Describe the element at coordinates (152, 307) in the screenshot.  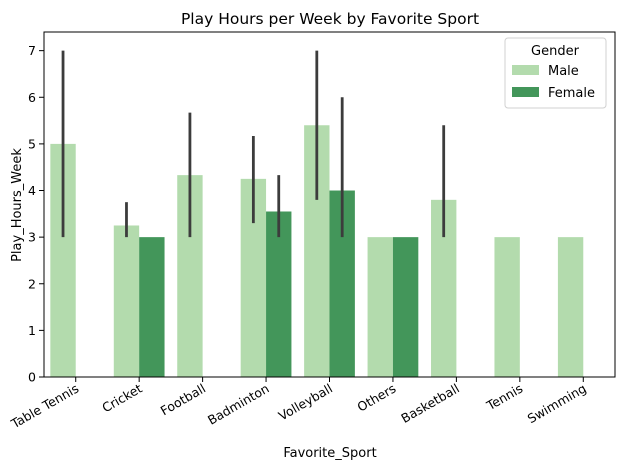
I see `bar-female-cricket` at that location.